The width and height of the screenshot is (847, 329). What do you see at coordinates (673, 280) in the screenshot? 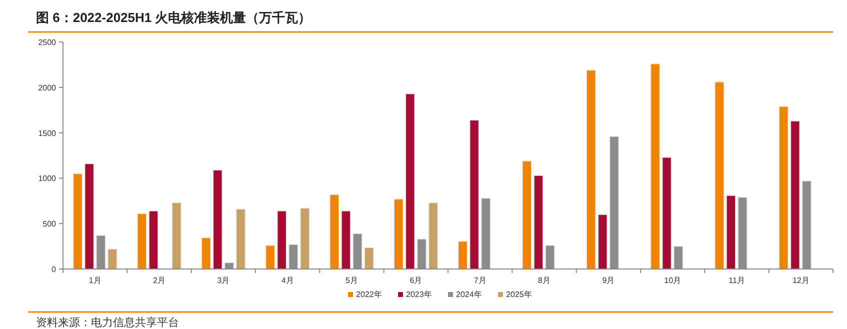
I see `x-tick-label: 10月` at bounding box center [673, 280].